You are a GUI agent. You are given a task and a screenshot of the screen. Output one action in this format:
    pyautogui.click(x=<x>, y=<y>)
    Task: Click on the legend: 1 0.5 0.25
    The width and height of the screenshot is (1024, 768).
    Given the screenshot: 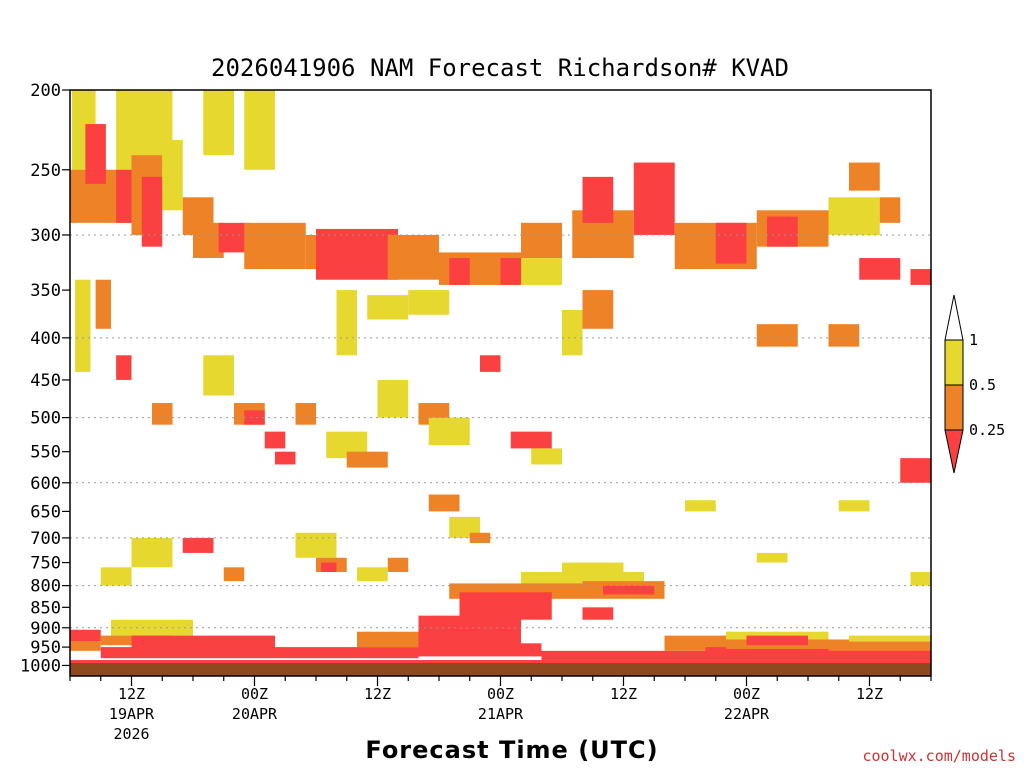 What is the action you would take?
    pyautogui.click(x=974, y=384)
    